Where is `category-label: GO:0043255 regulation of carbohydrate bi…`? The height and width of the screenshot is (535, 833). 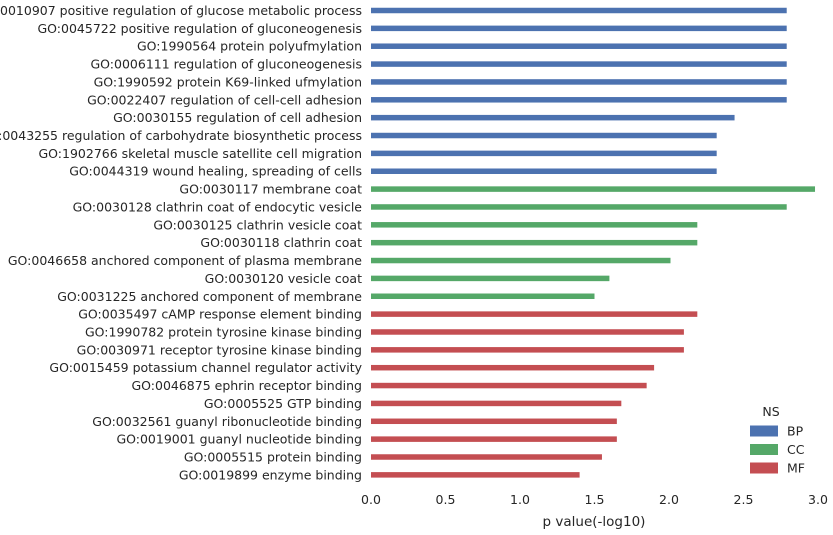 category-label: GO:0043255 regulation of carbohydrate bi… is located at coordinates (181, 135).